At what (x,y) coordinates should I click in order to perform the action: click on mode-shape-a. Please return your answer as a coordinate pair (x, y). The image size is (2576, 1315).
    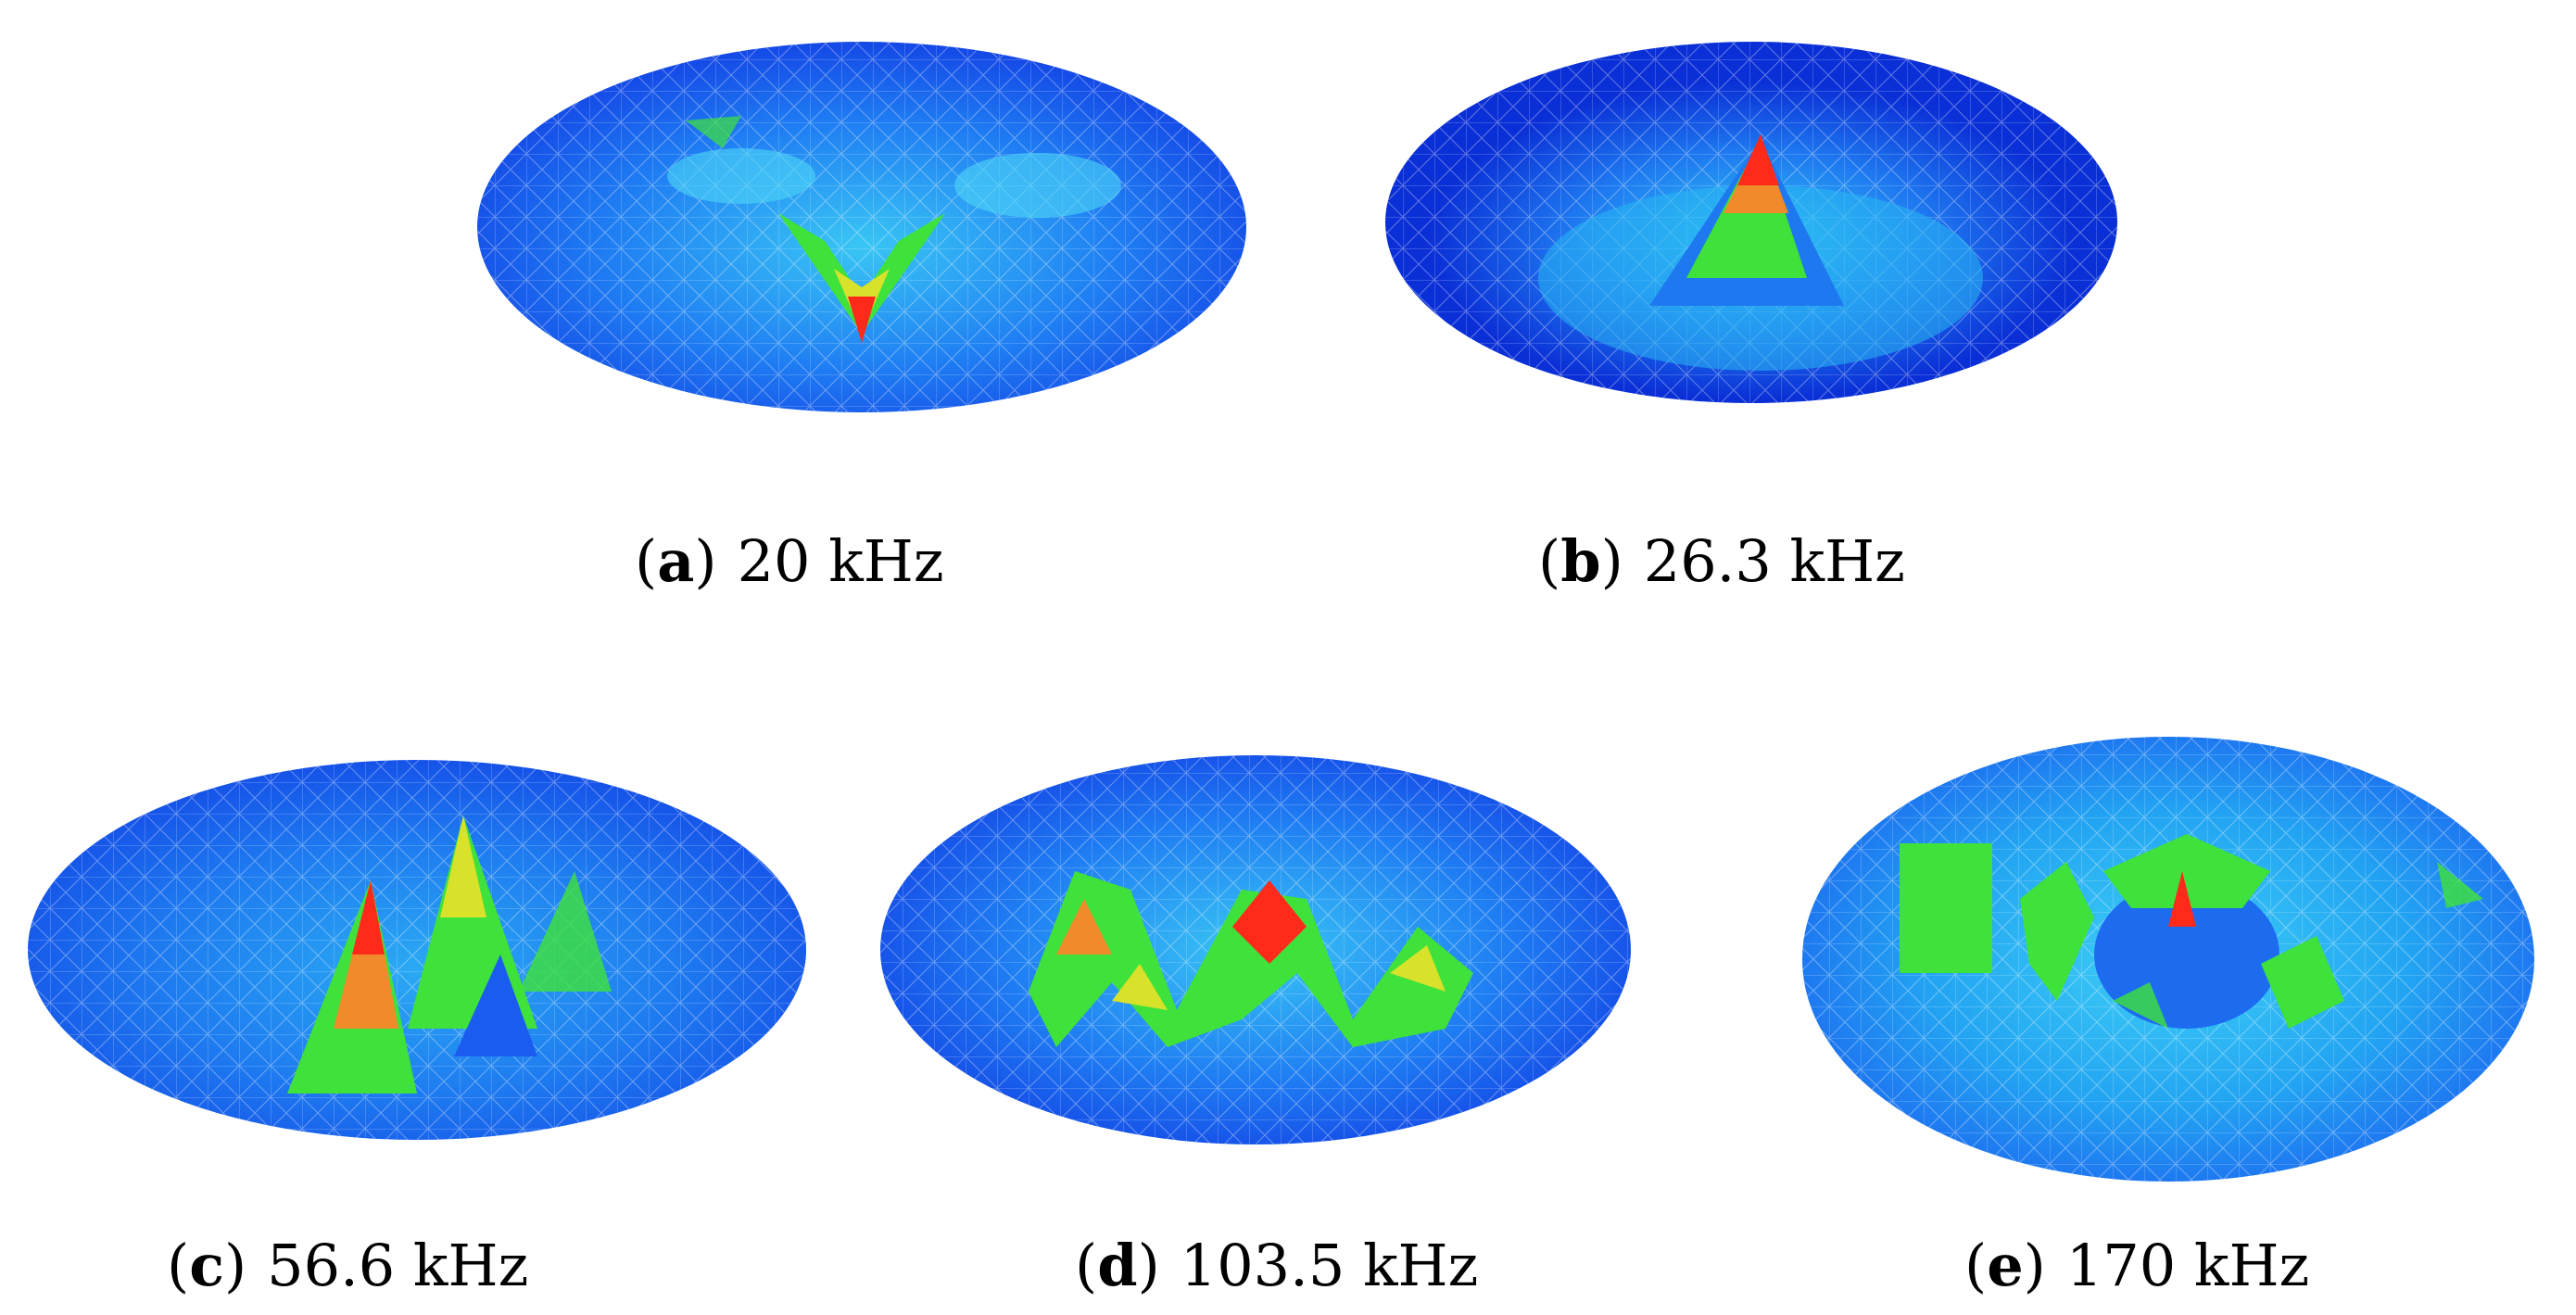
    Looking at the image, I should click on (861, 227).